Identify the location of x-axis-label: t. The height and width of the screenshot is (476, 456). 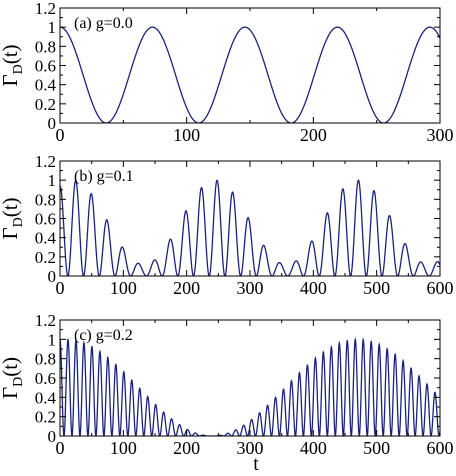
(256, 464).